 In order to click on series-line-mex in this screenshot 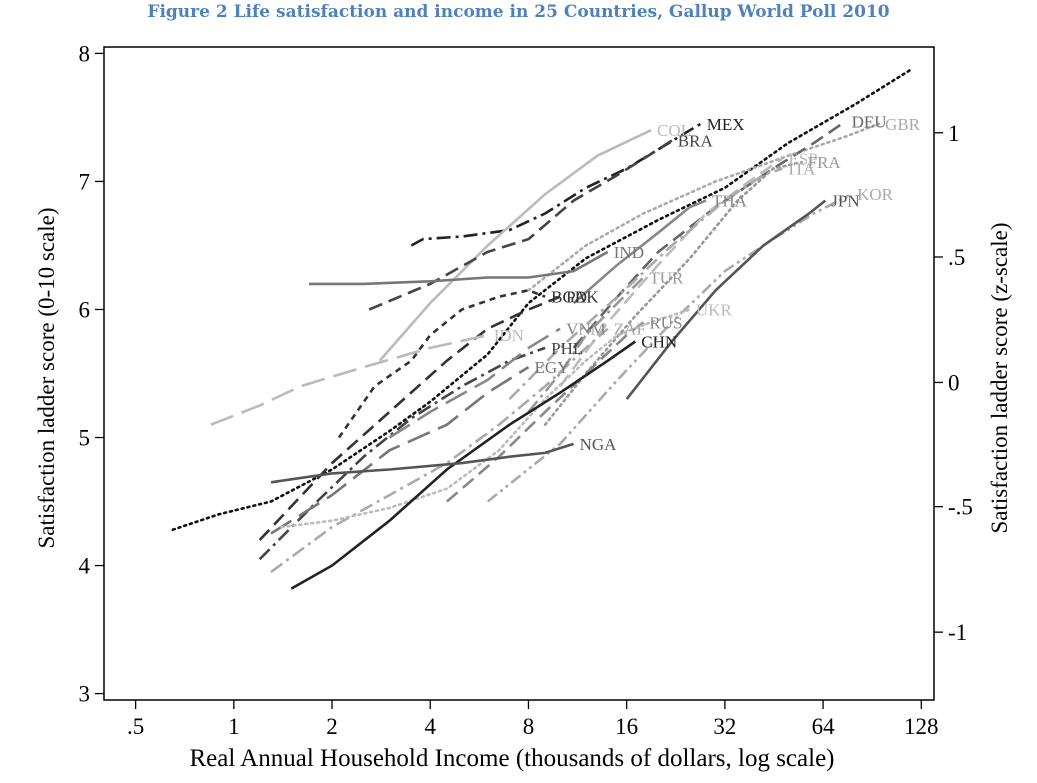, I will do `click(556, 184)`.